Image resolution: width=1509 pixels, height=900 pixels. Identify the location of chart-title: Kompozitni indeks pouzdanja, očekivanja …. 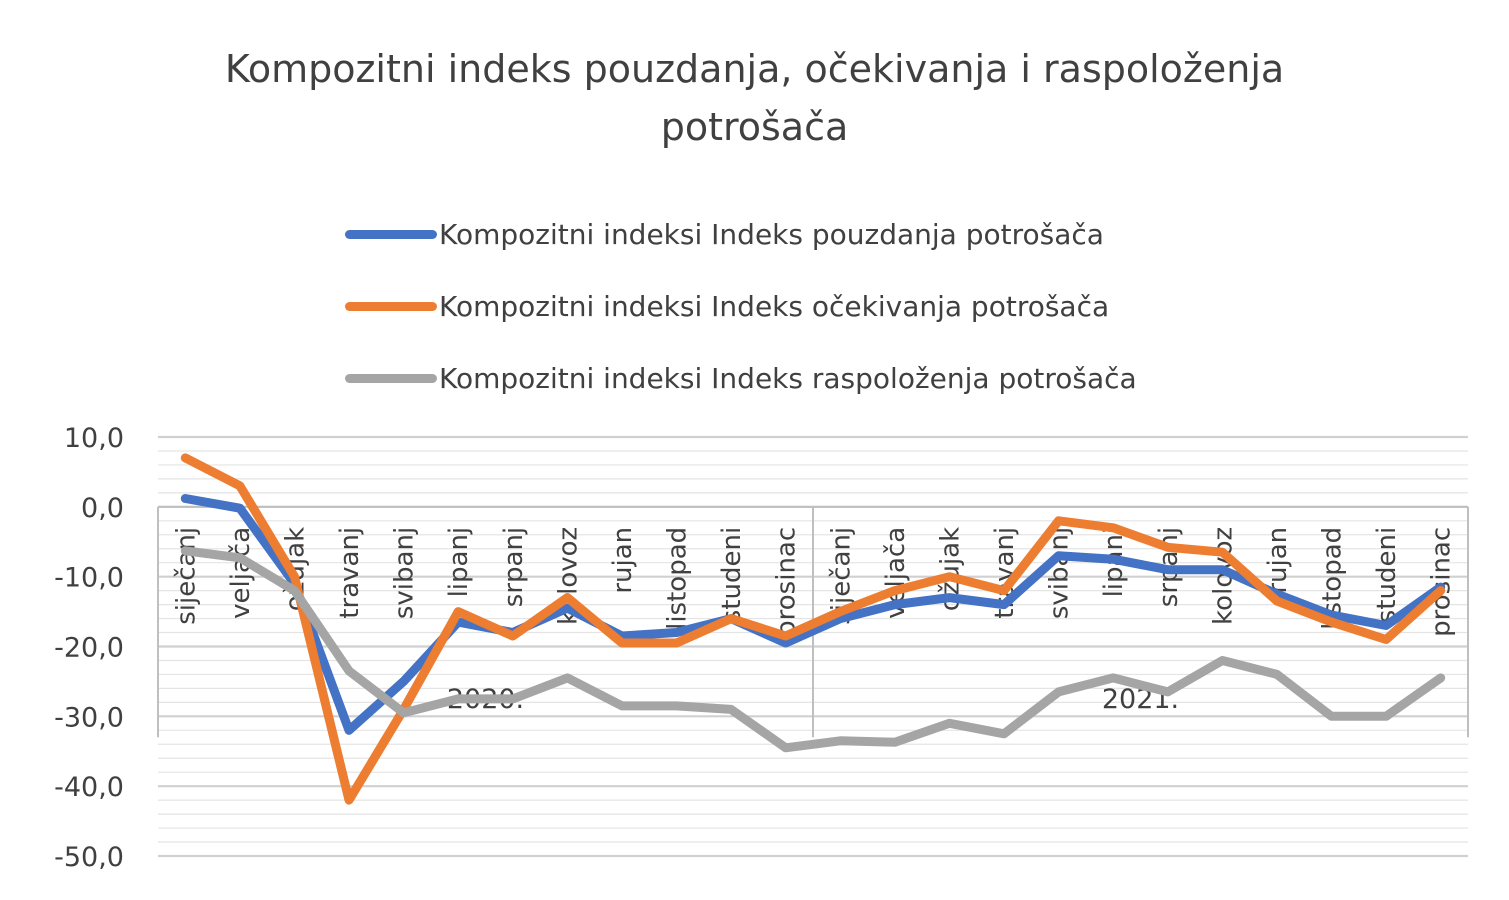
(754, 98).